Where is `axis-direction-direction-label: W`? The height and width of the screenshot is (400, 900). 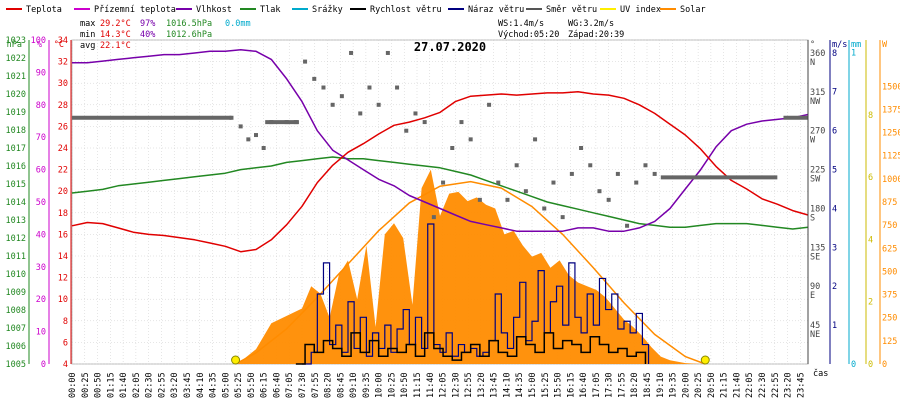
axis-direction-direction-label: W is located at coordinates (813, 141).